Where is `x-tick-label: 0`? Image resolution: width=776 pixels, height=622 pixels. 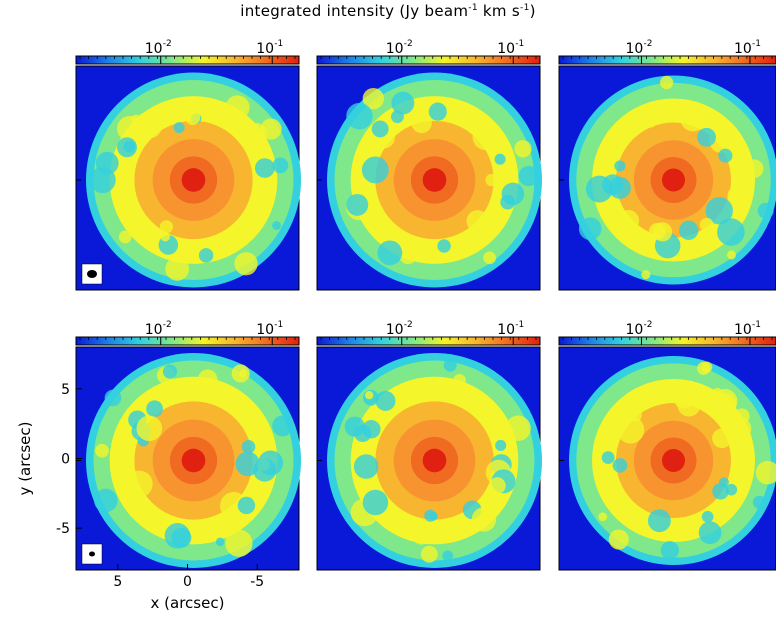
x-tick-label: 0 is located at coordinates (187, 582).